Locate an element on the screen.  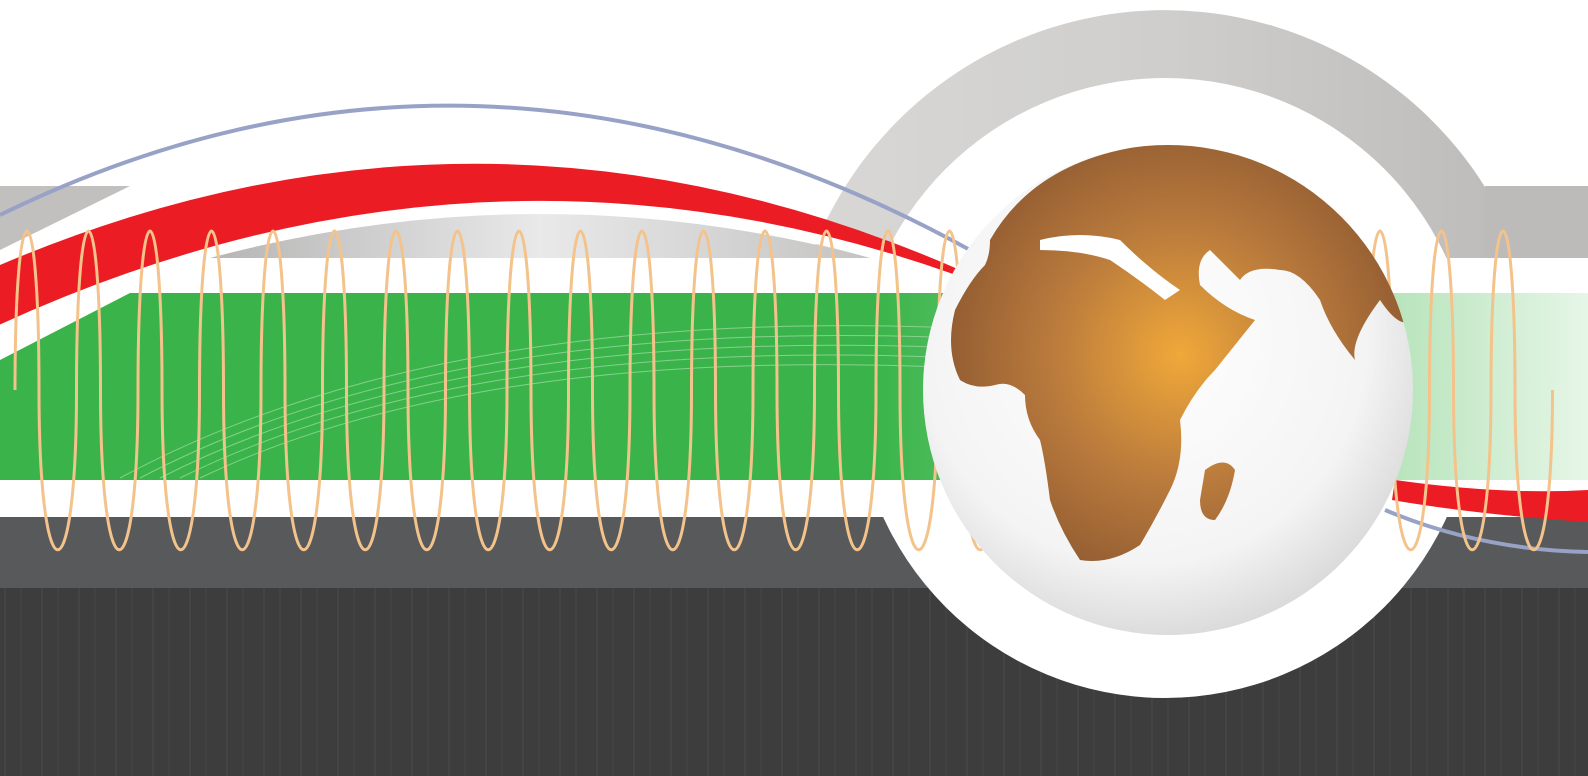
green-streaks is located at coordinates (560, 402).